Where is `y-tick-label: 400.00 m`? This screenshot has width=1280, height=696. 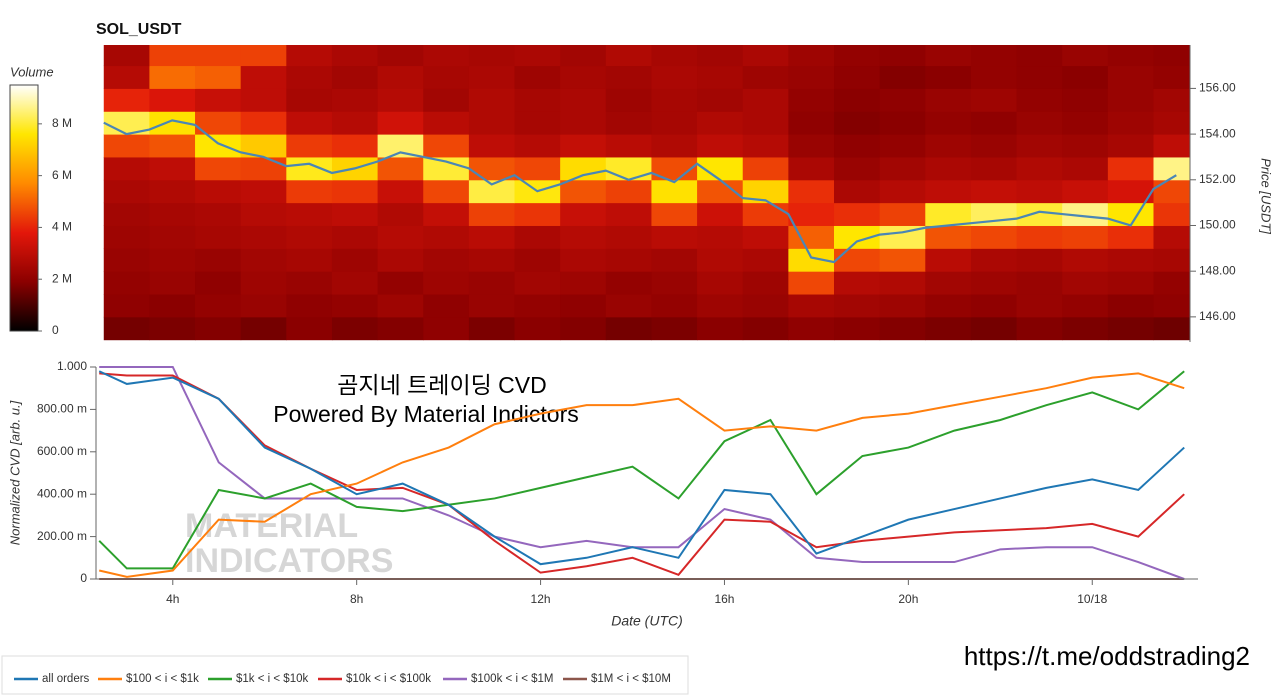
y-tick-label: 400.00 m is located at coordinates (62, 493).